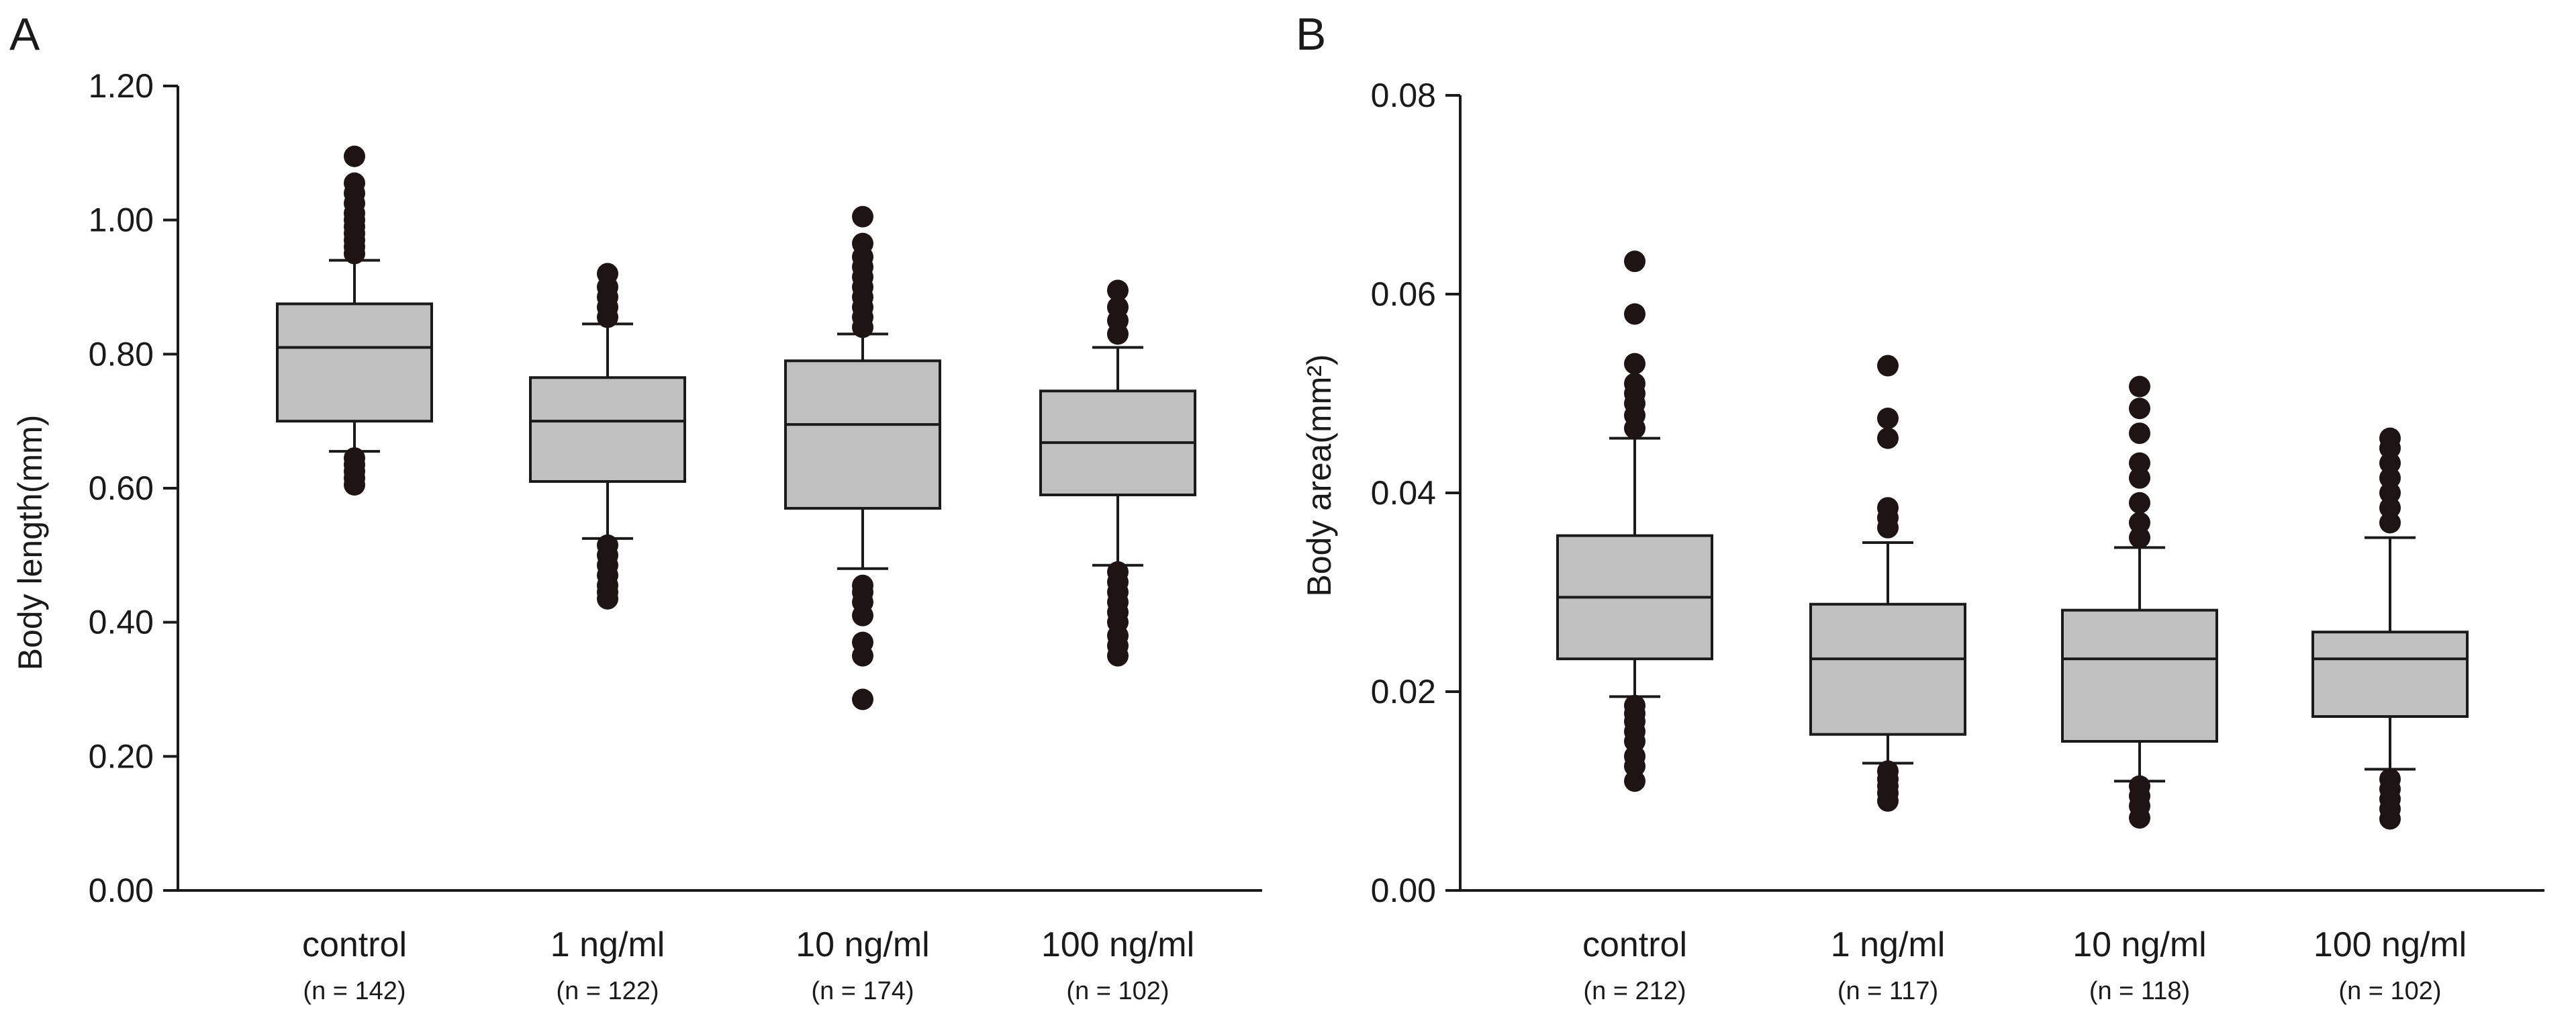  I want to click on panel-b-box-group-3: 100 ng/ml (n = 102), so click(2390, 716).